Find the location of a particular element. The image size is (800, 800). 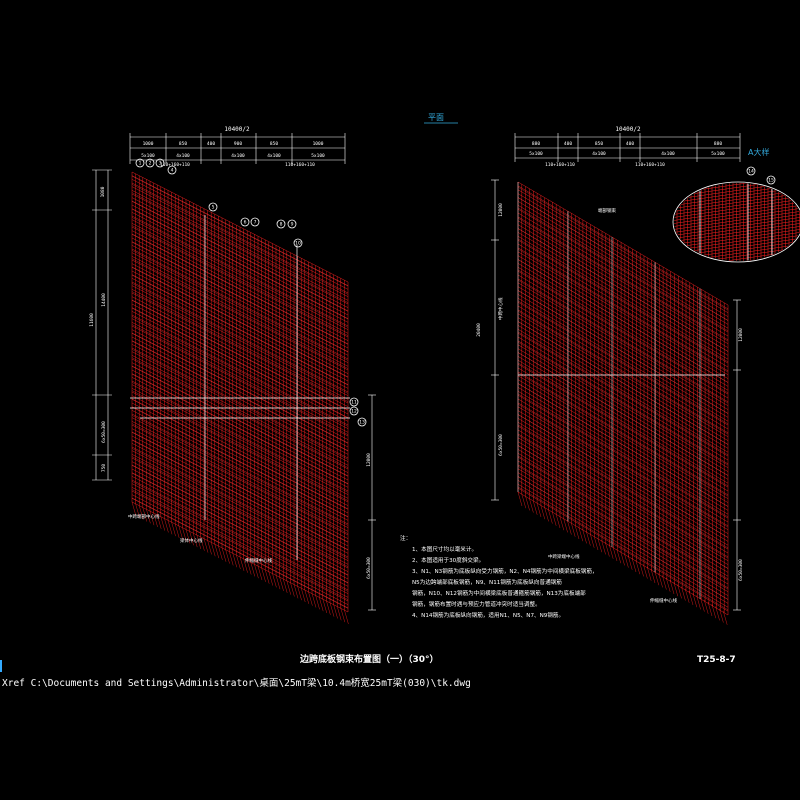

svg-text: 12 is located at coordinates (354, 412).